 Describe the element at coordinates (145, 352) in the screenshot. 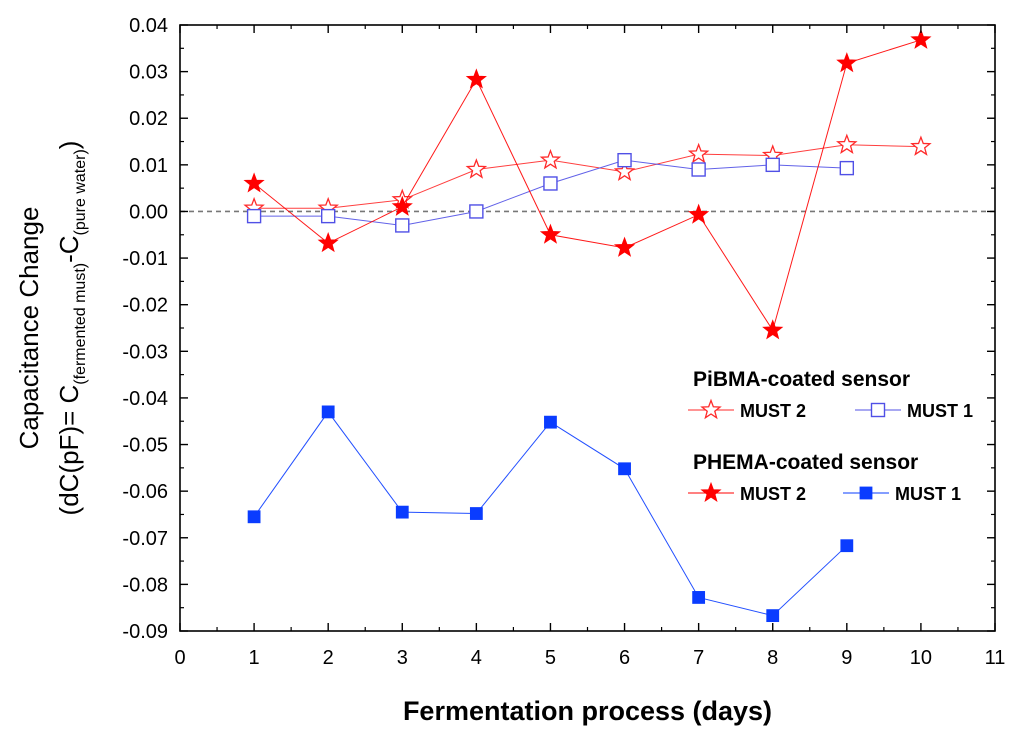

I see `y-tick-label: -0.03` at that location.